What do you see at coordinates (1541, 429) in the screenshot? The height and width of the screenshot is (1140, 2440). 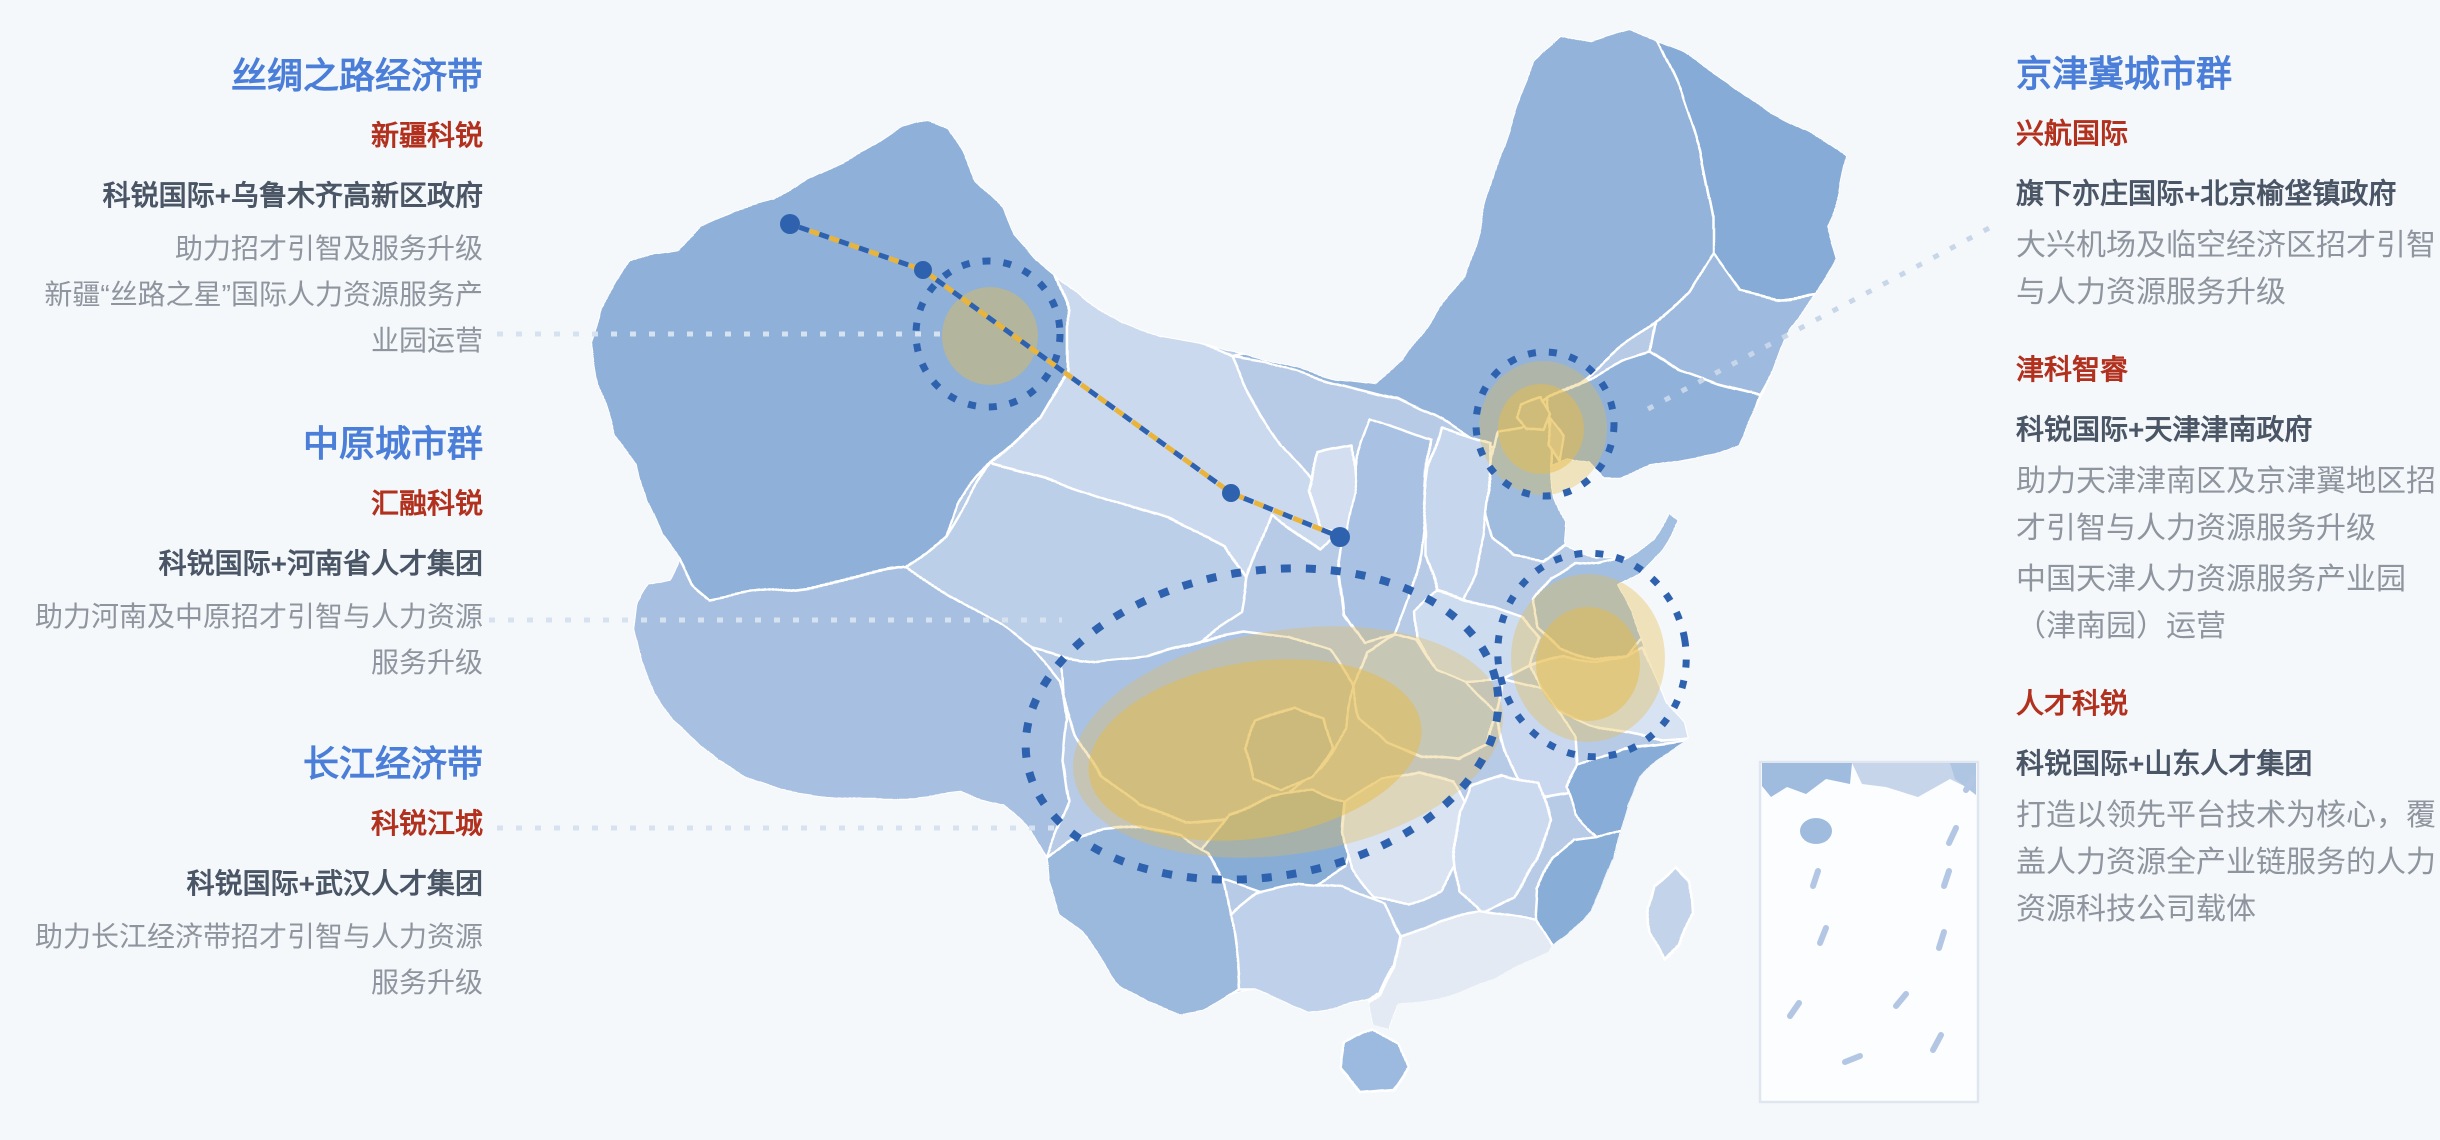 I see `highlight-beijing-inner` at bounding box center [1541, 429].